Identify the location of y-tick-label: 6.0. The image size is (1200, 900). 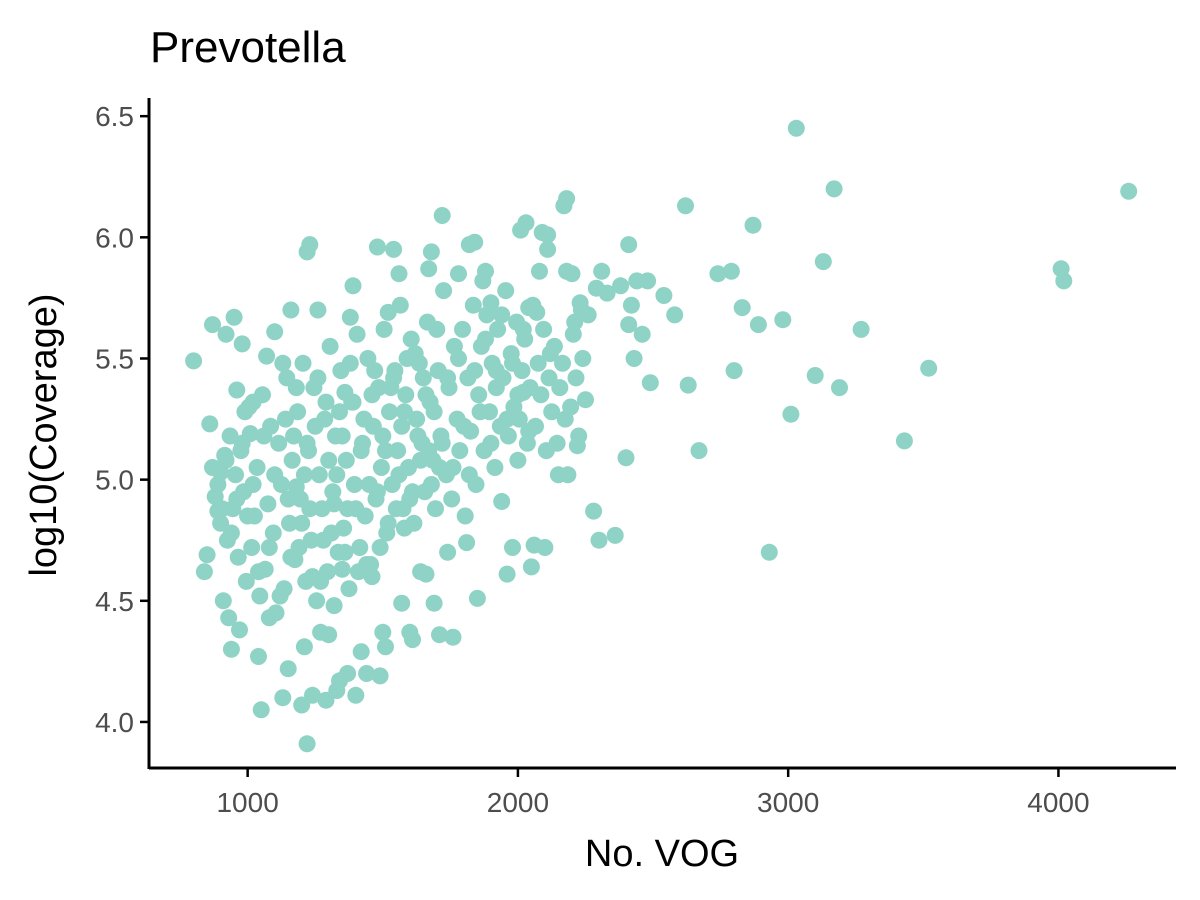
(114, 237).